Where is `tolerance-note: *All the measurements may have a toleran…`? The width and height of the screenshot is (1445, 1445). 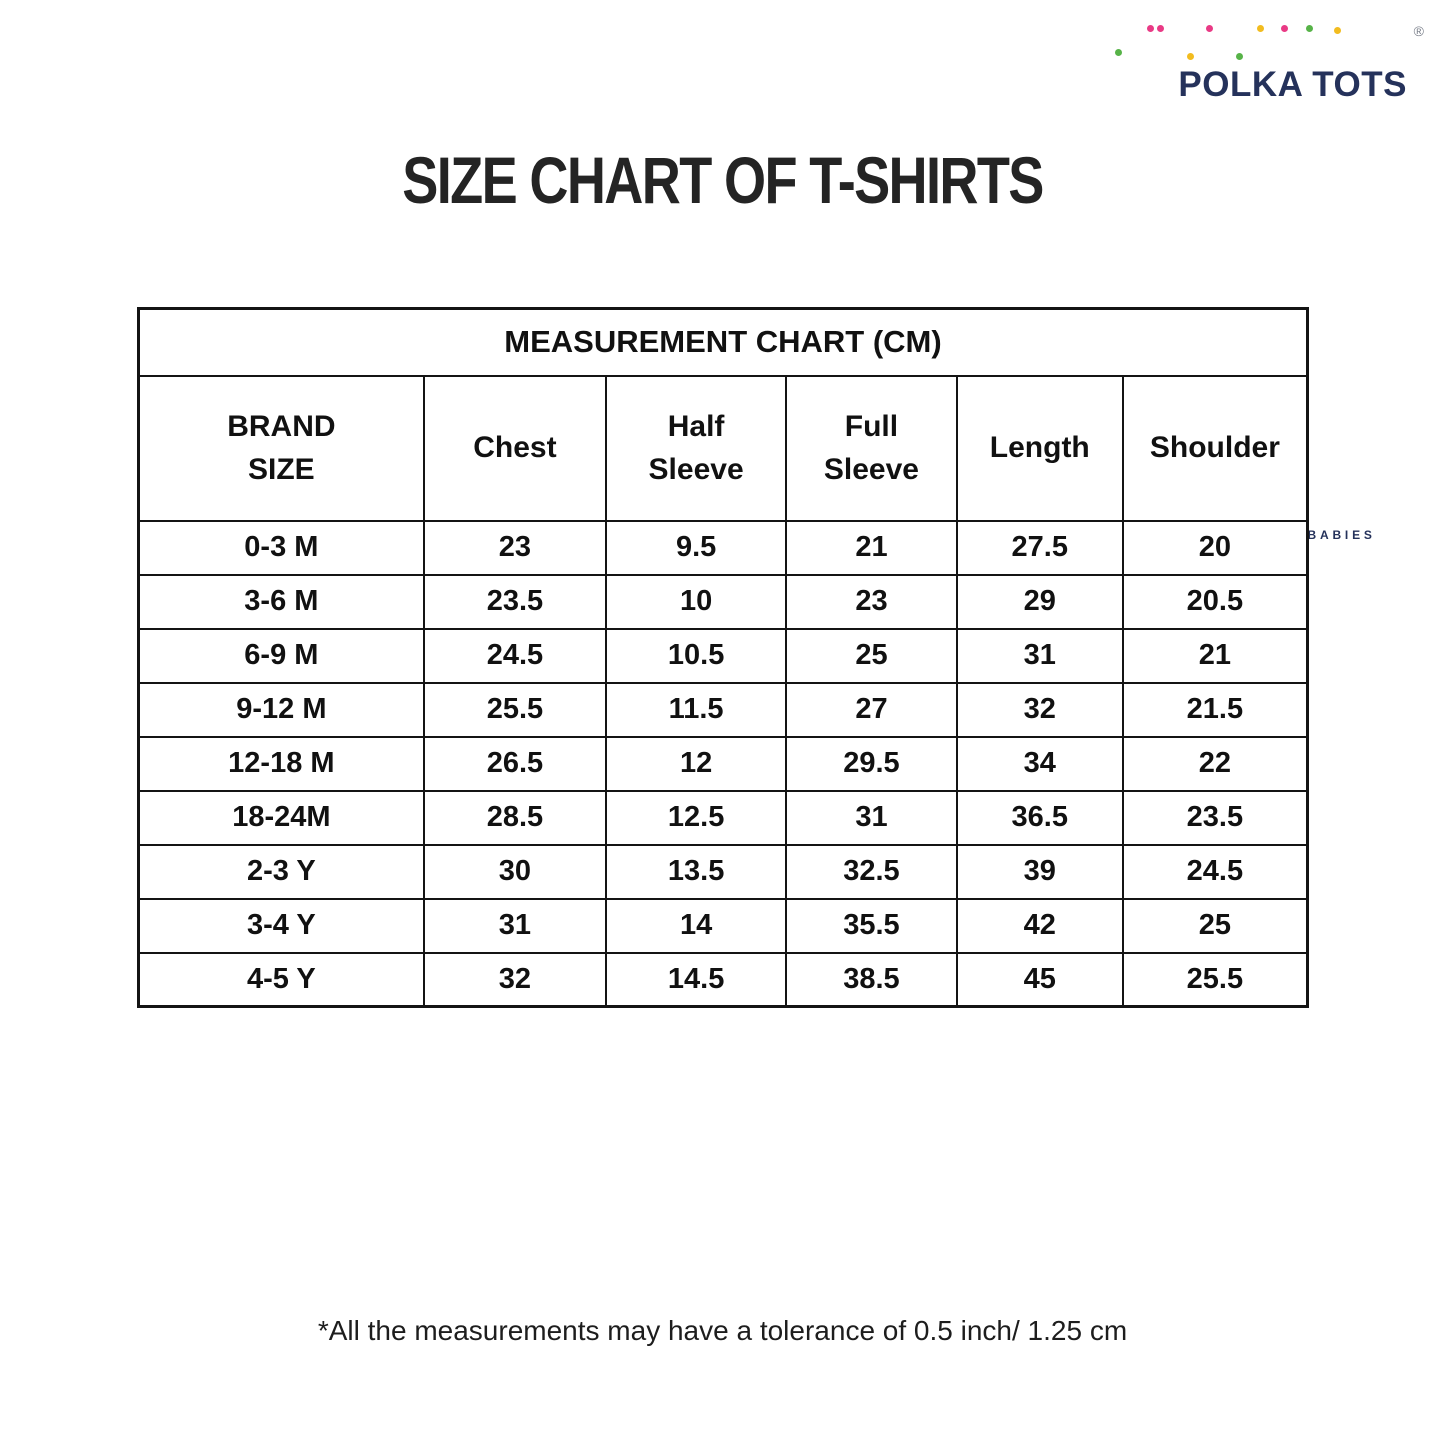 tolerance-note: *All the measurements may have a toleran… is located at coordinates (722, 1330).